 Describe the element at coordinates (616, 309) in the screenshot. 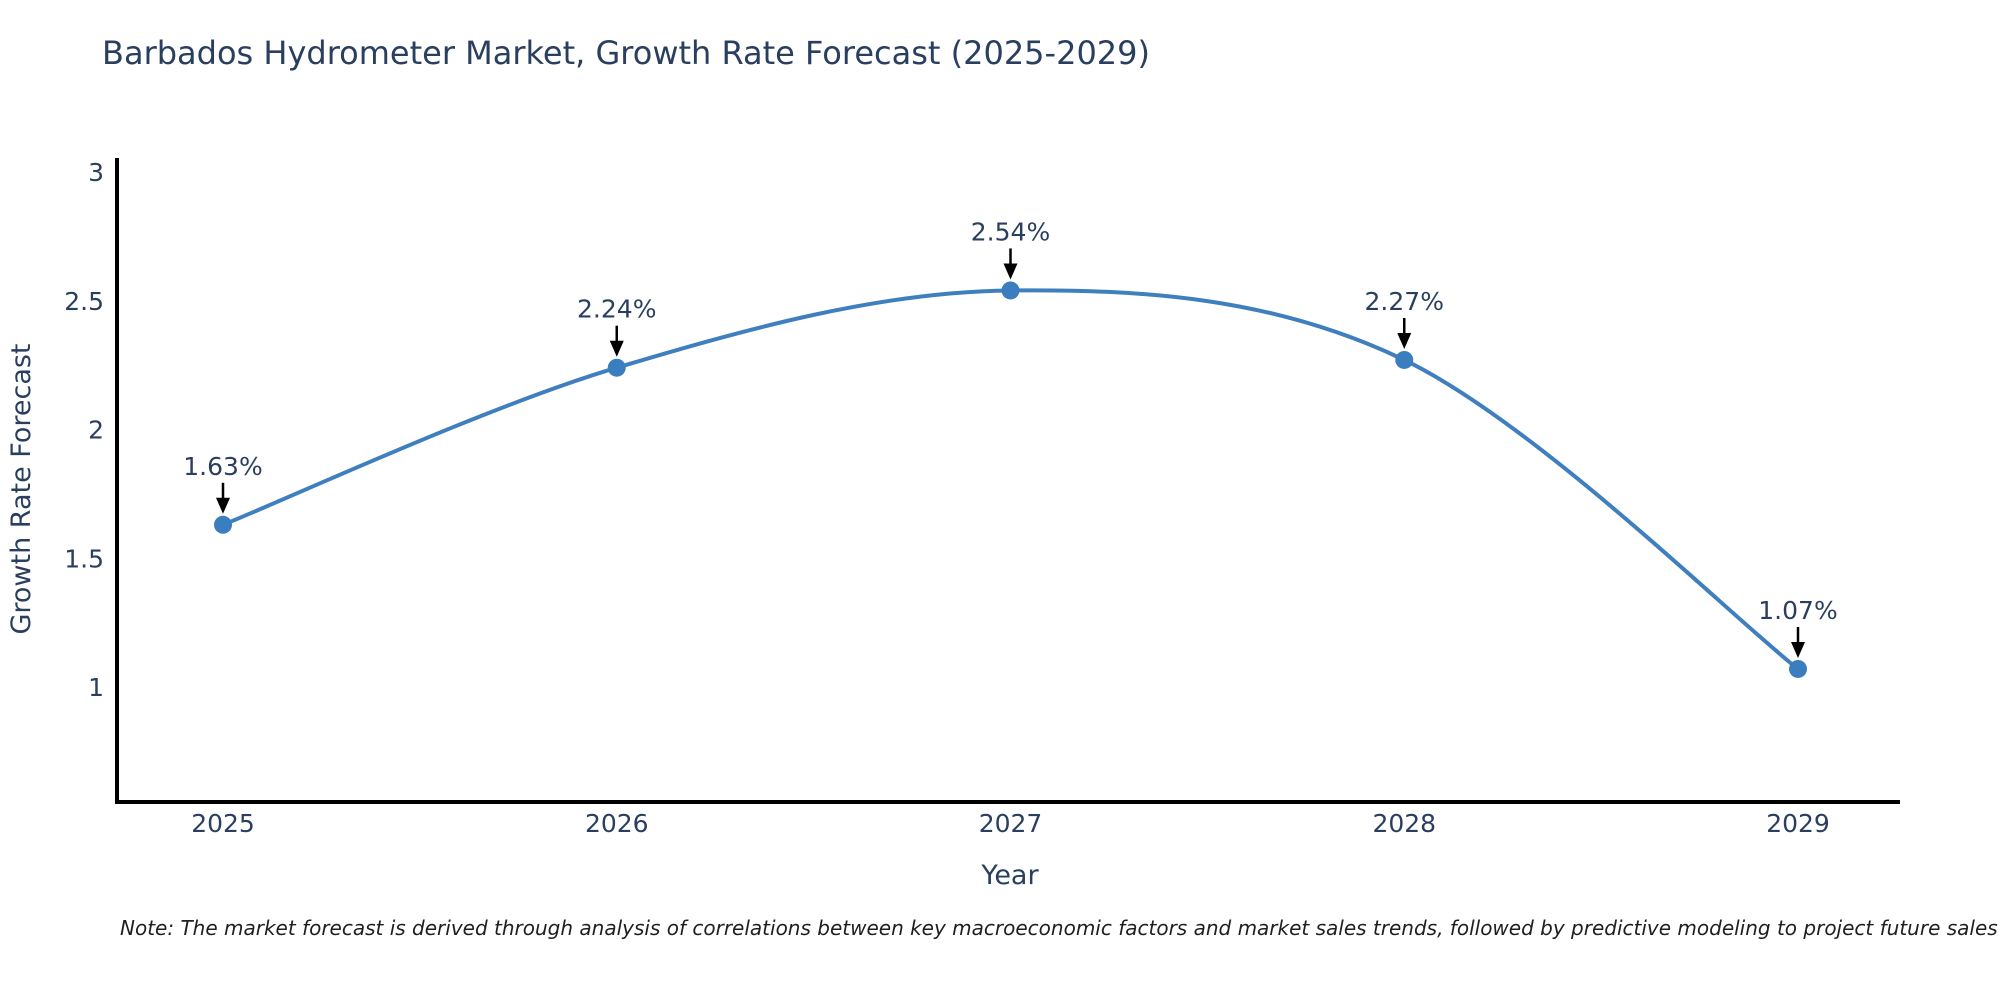

I see `point-value-label: 2.24%` at that location.